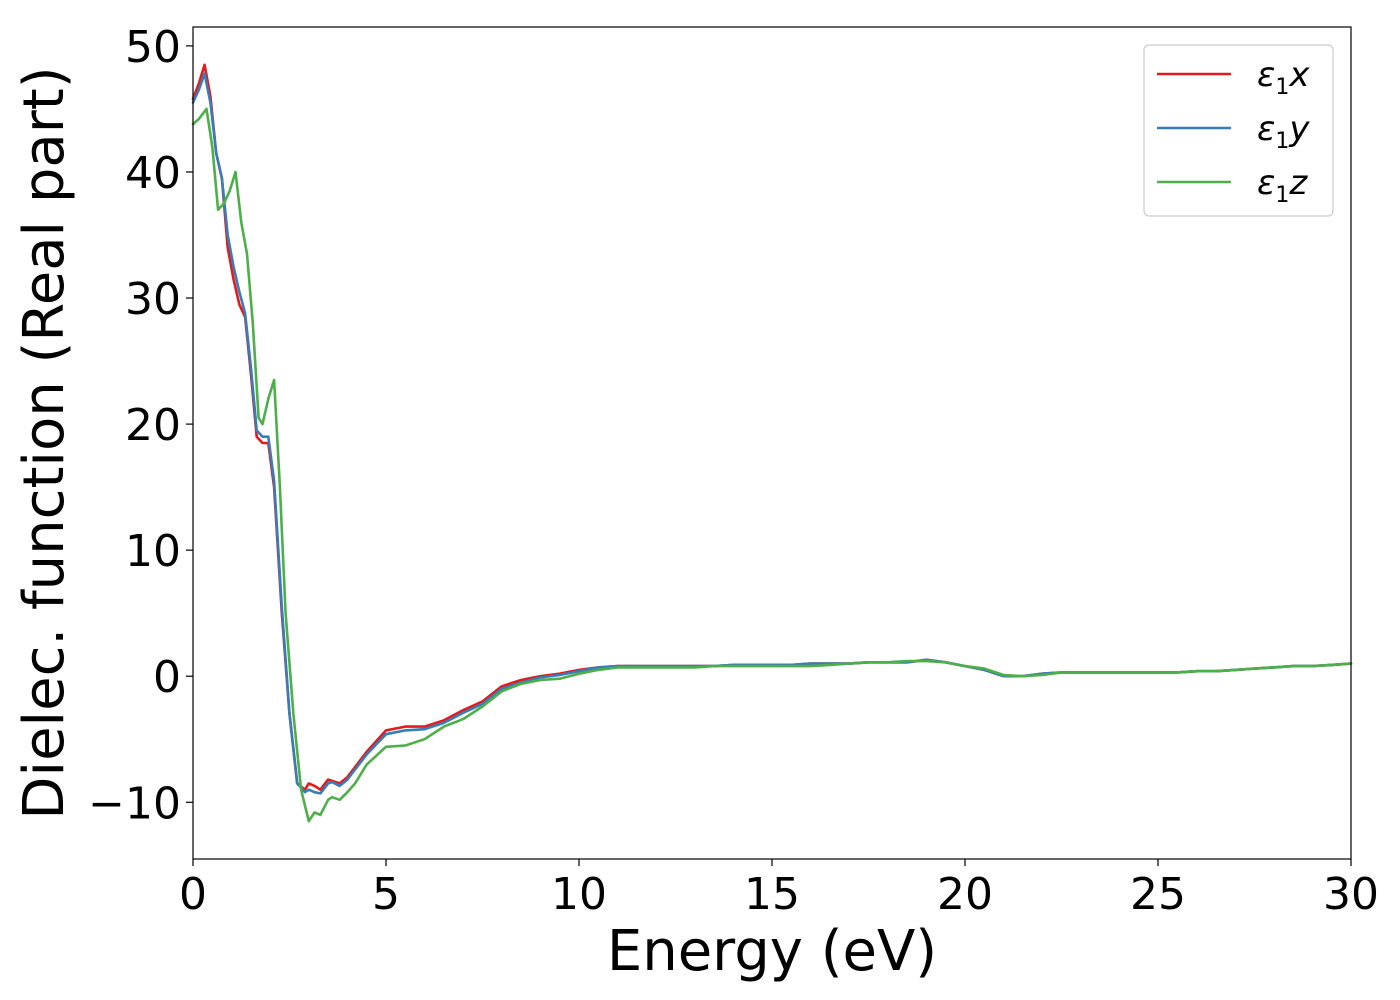  I want to click on x-tick-label: 5, so click(386, 894).